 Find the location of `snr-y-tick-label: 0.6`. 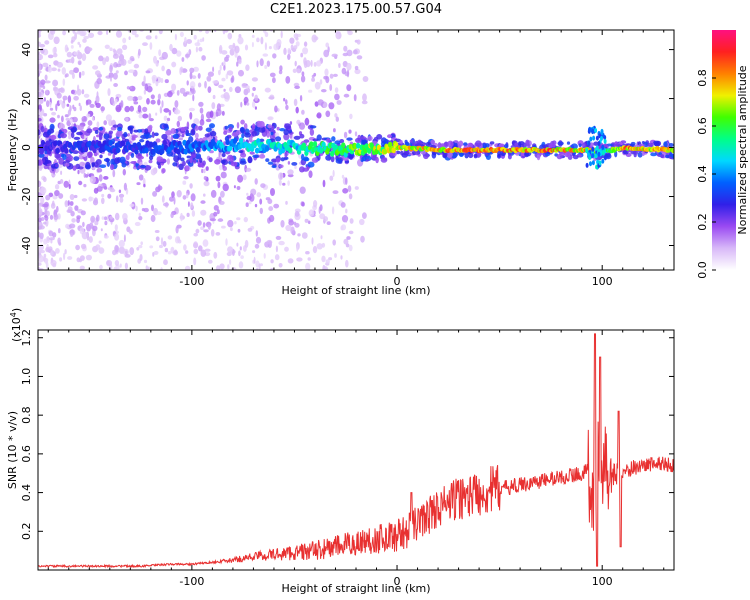

snr-y-tick-label: 0.6 is located at coordinates (26, 454).